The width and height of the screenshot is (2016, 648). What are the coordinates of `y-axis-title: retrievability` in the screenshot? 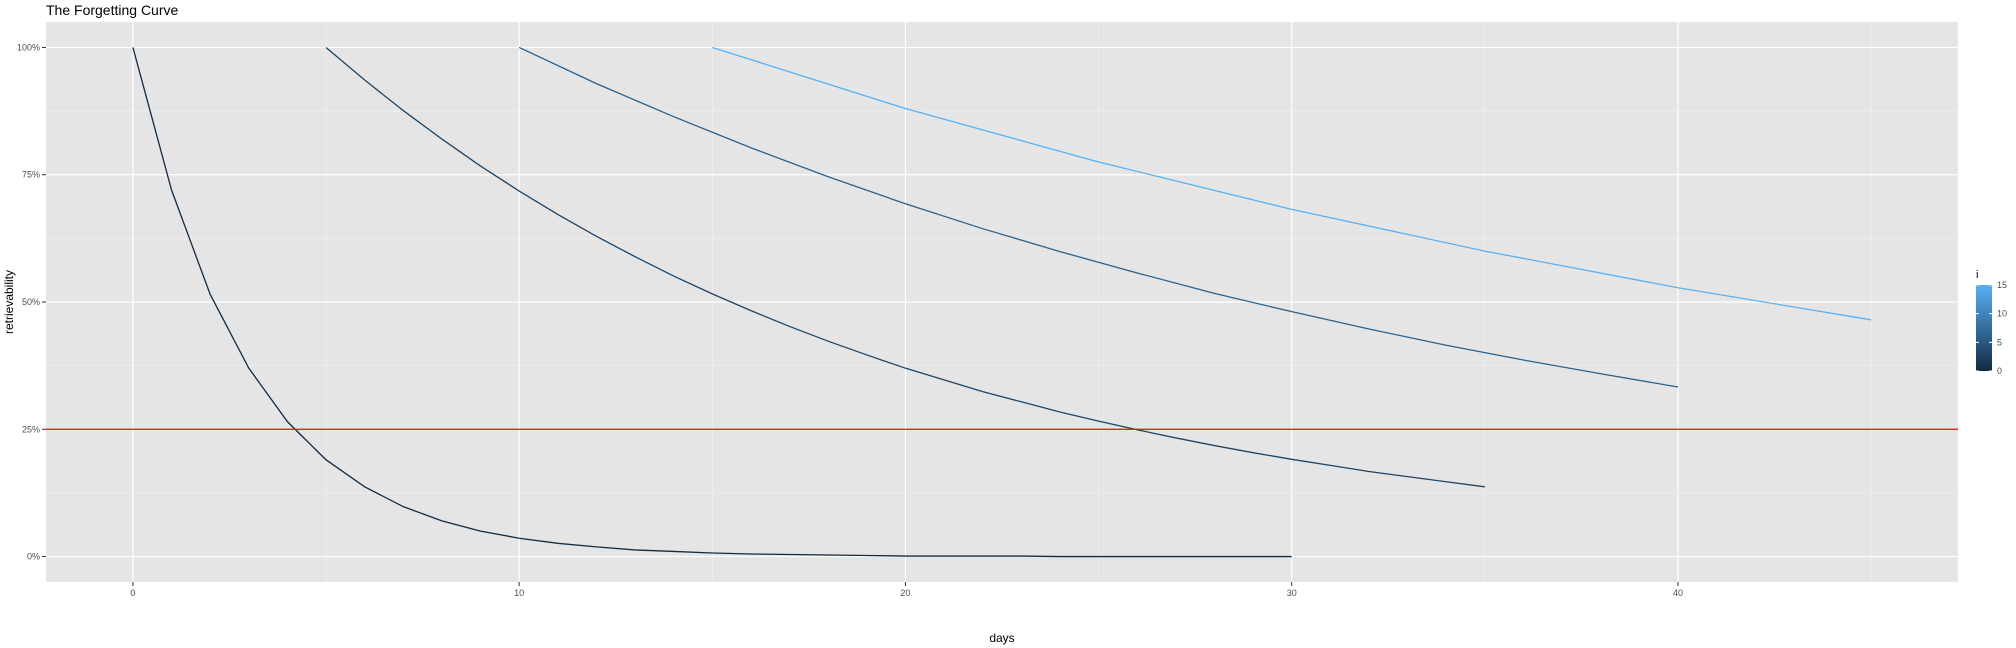 It's located at (9, 302).